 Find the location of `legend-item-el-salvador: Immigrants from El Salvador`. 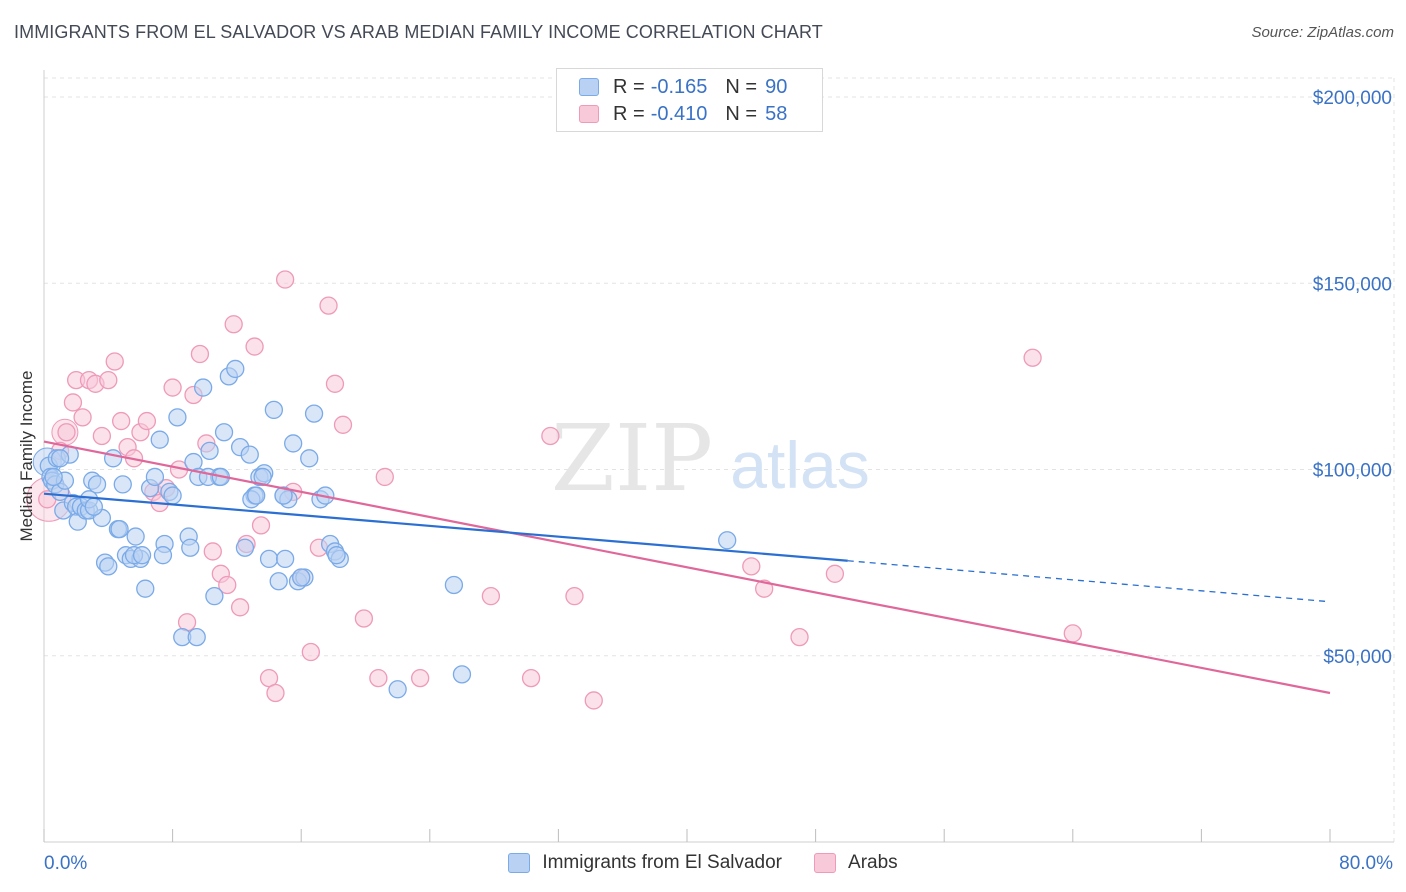

legend-item-el-salvador: Immigrants from El Salvador is located at coordinates (645, 863).